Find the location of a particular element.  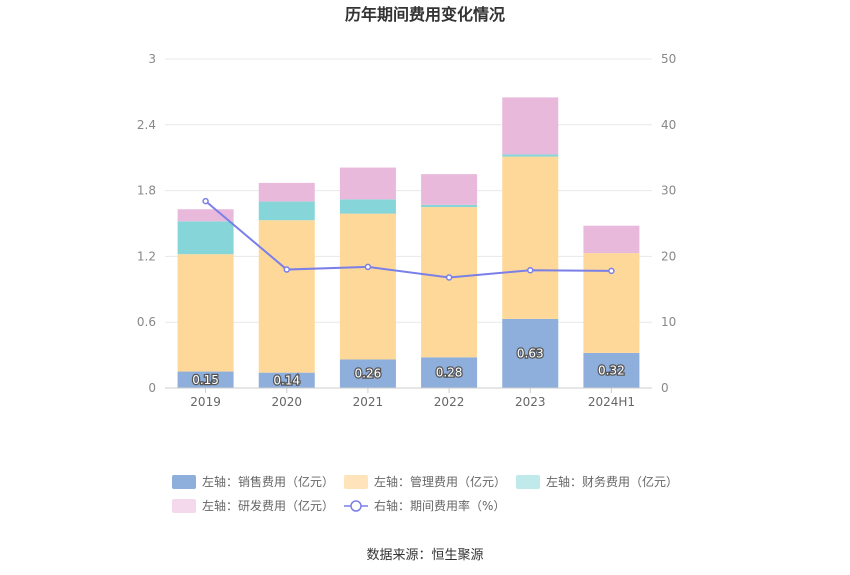

sales-value-label: 0.14 is located at coordinates (286, 380).